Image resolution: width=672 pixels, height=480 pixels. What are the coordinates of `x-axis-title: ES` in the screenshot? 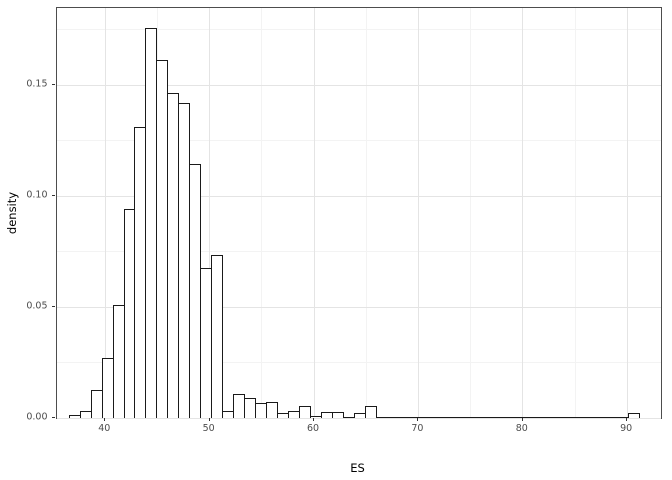 It's located at (357, 468).